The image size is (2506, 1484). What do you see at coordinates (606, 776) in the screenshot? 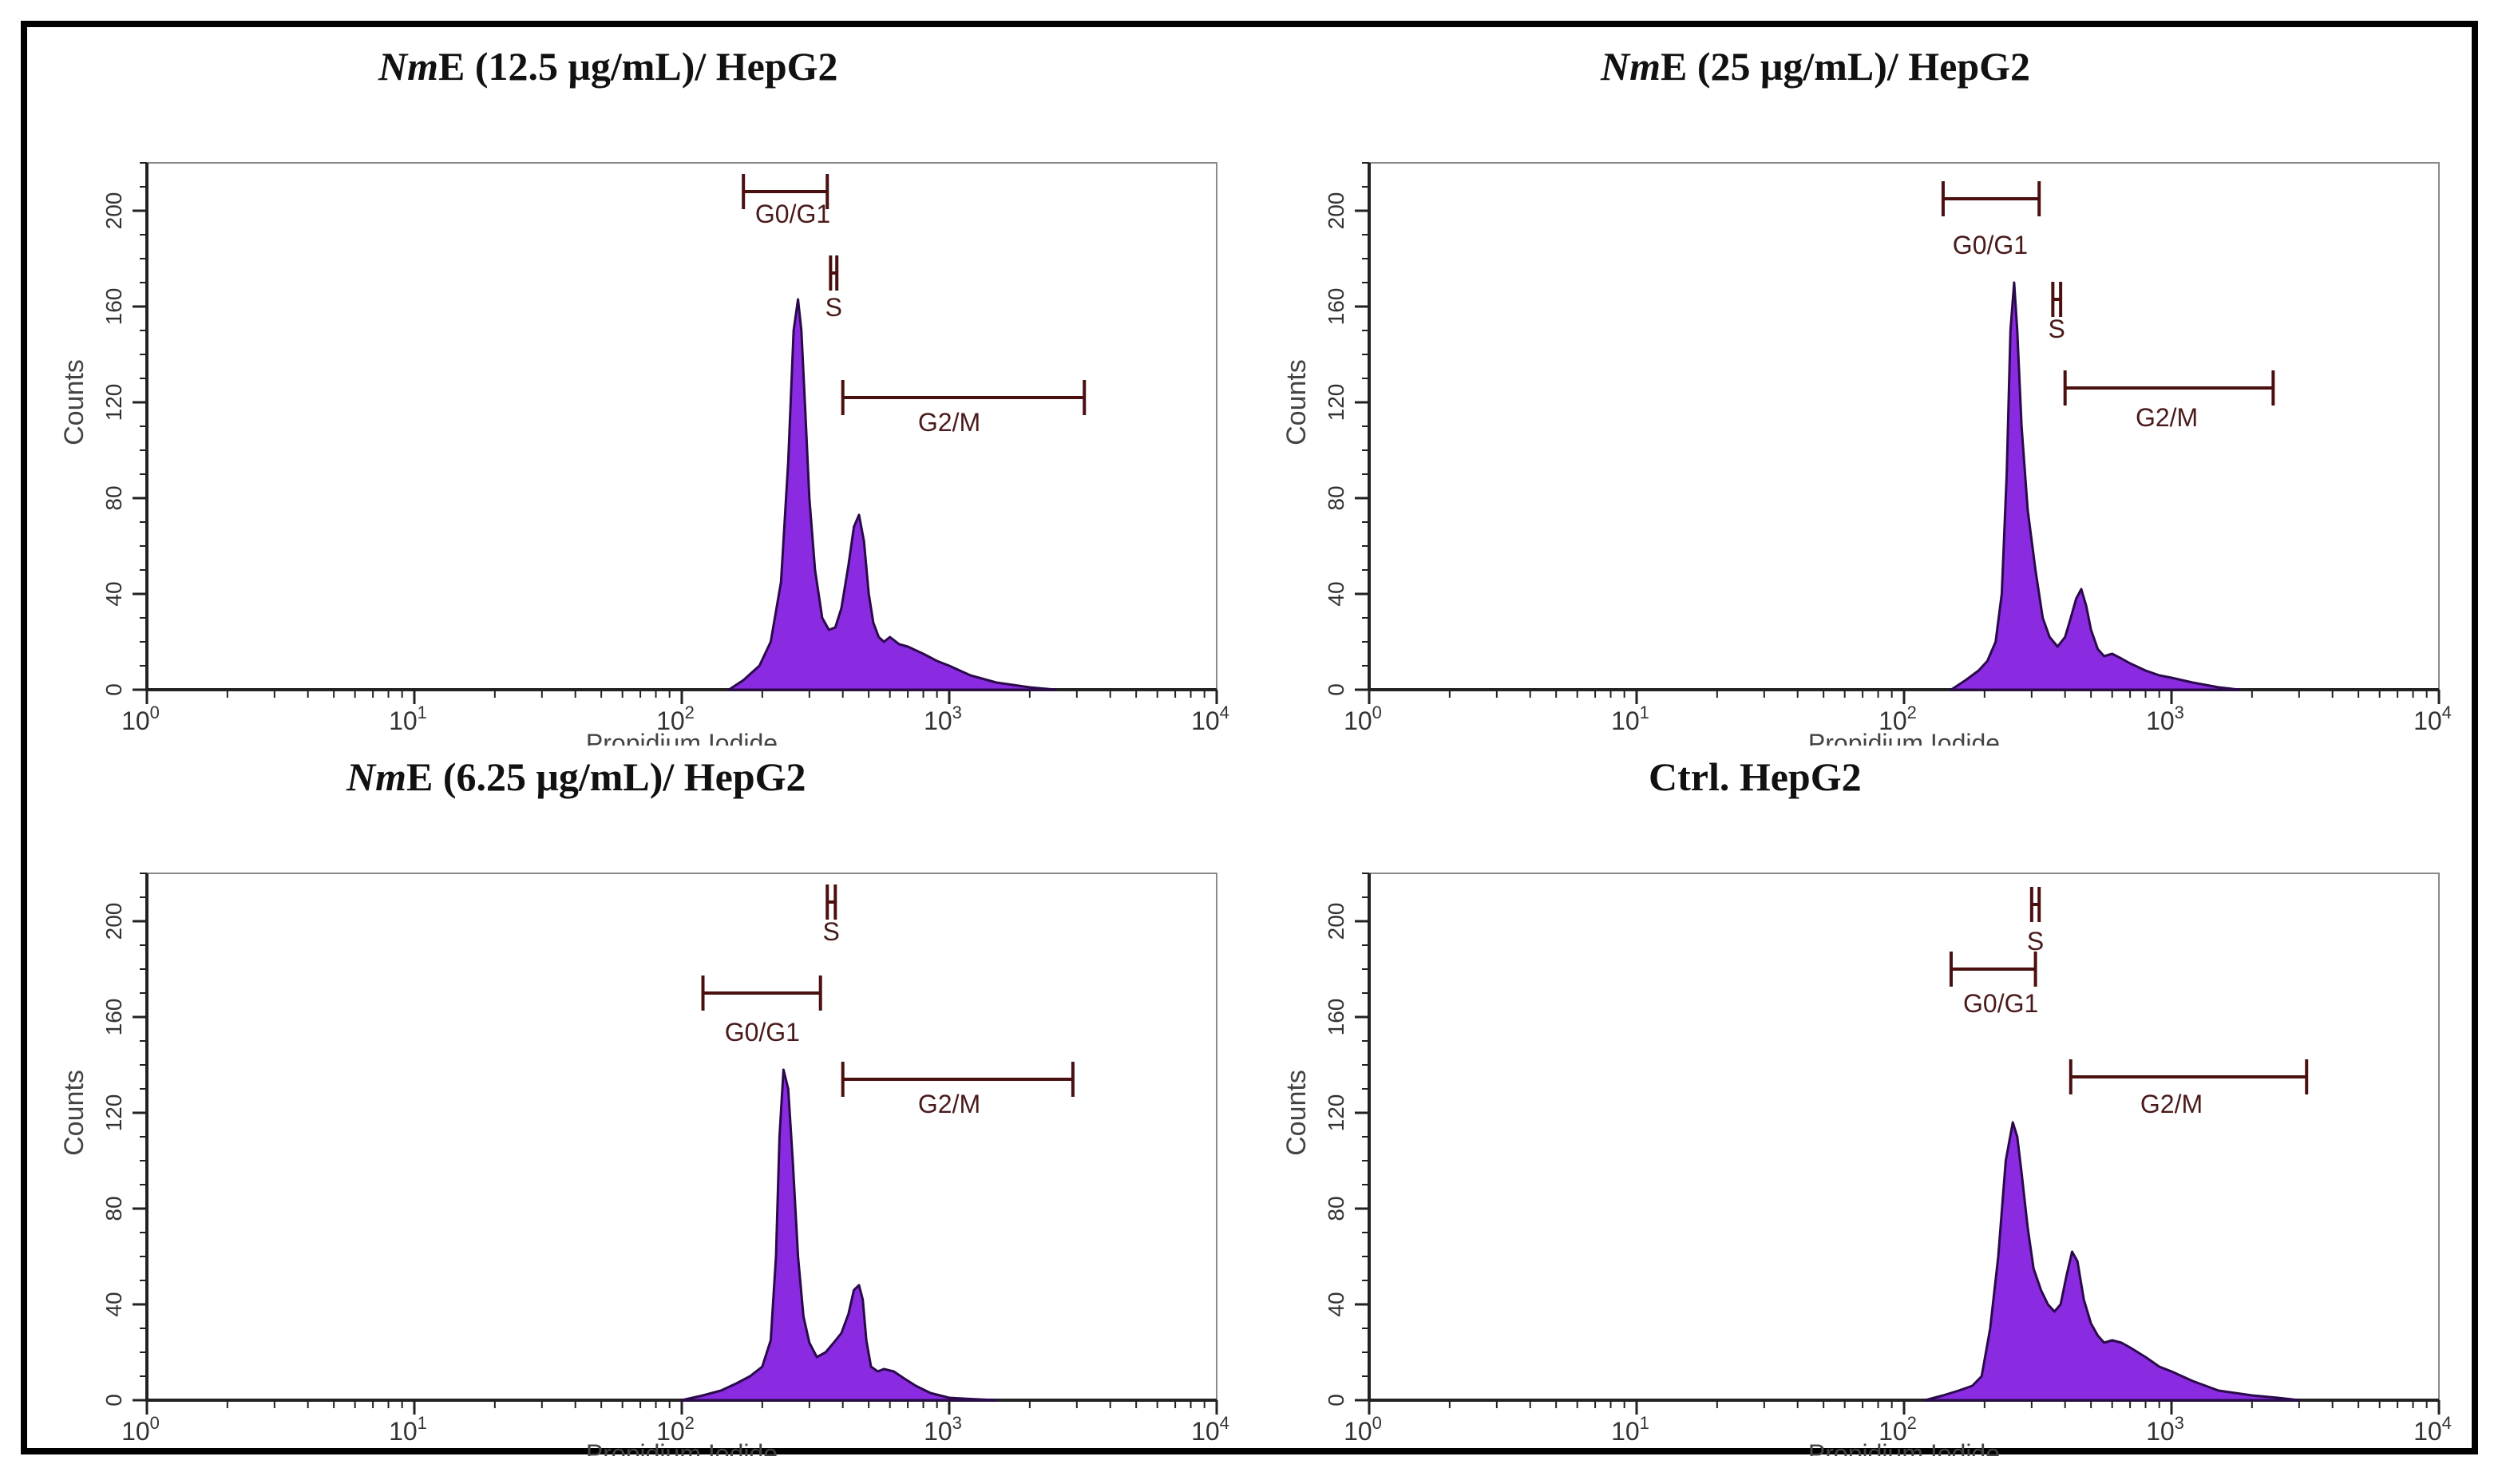
I see `panel-title-text: E (6.25 μg/mL)/ HepG2` at bounding box center [606, 776].